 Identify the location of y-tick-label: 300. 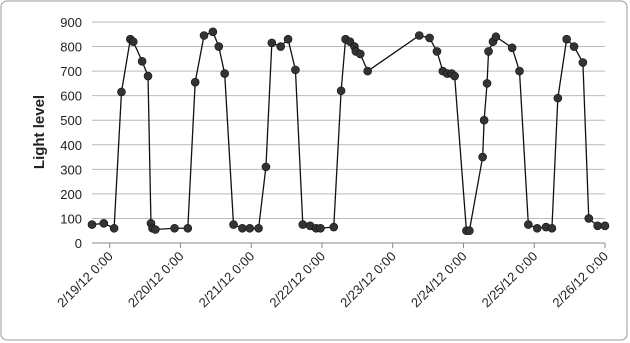
(71, 169).